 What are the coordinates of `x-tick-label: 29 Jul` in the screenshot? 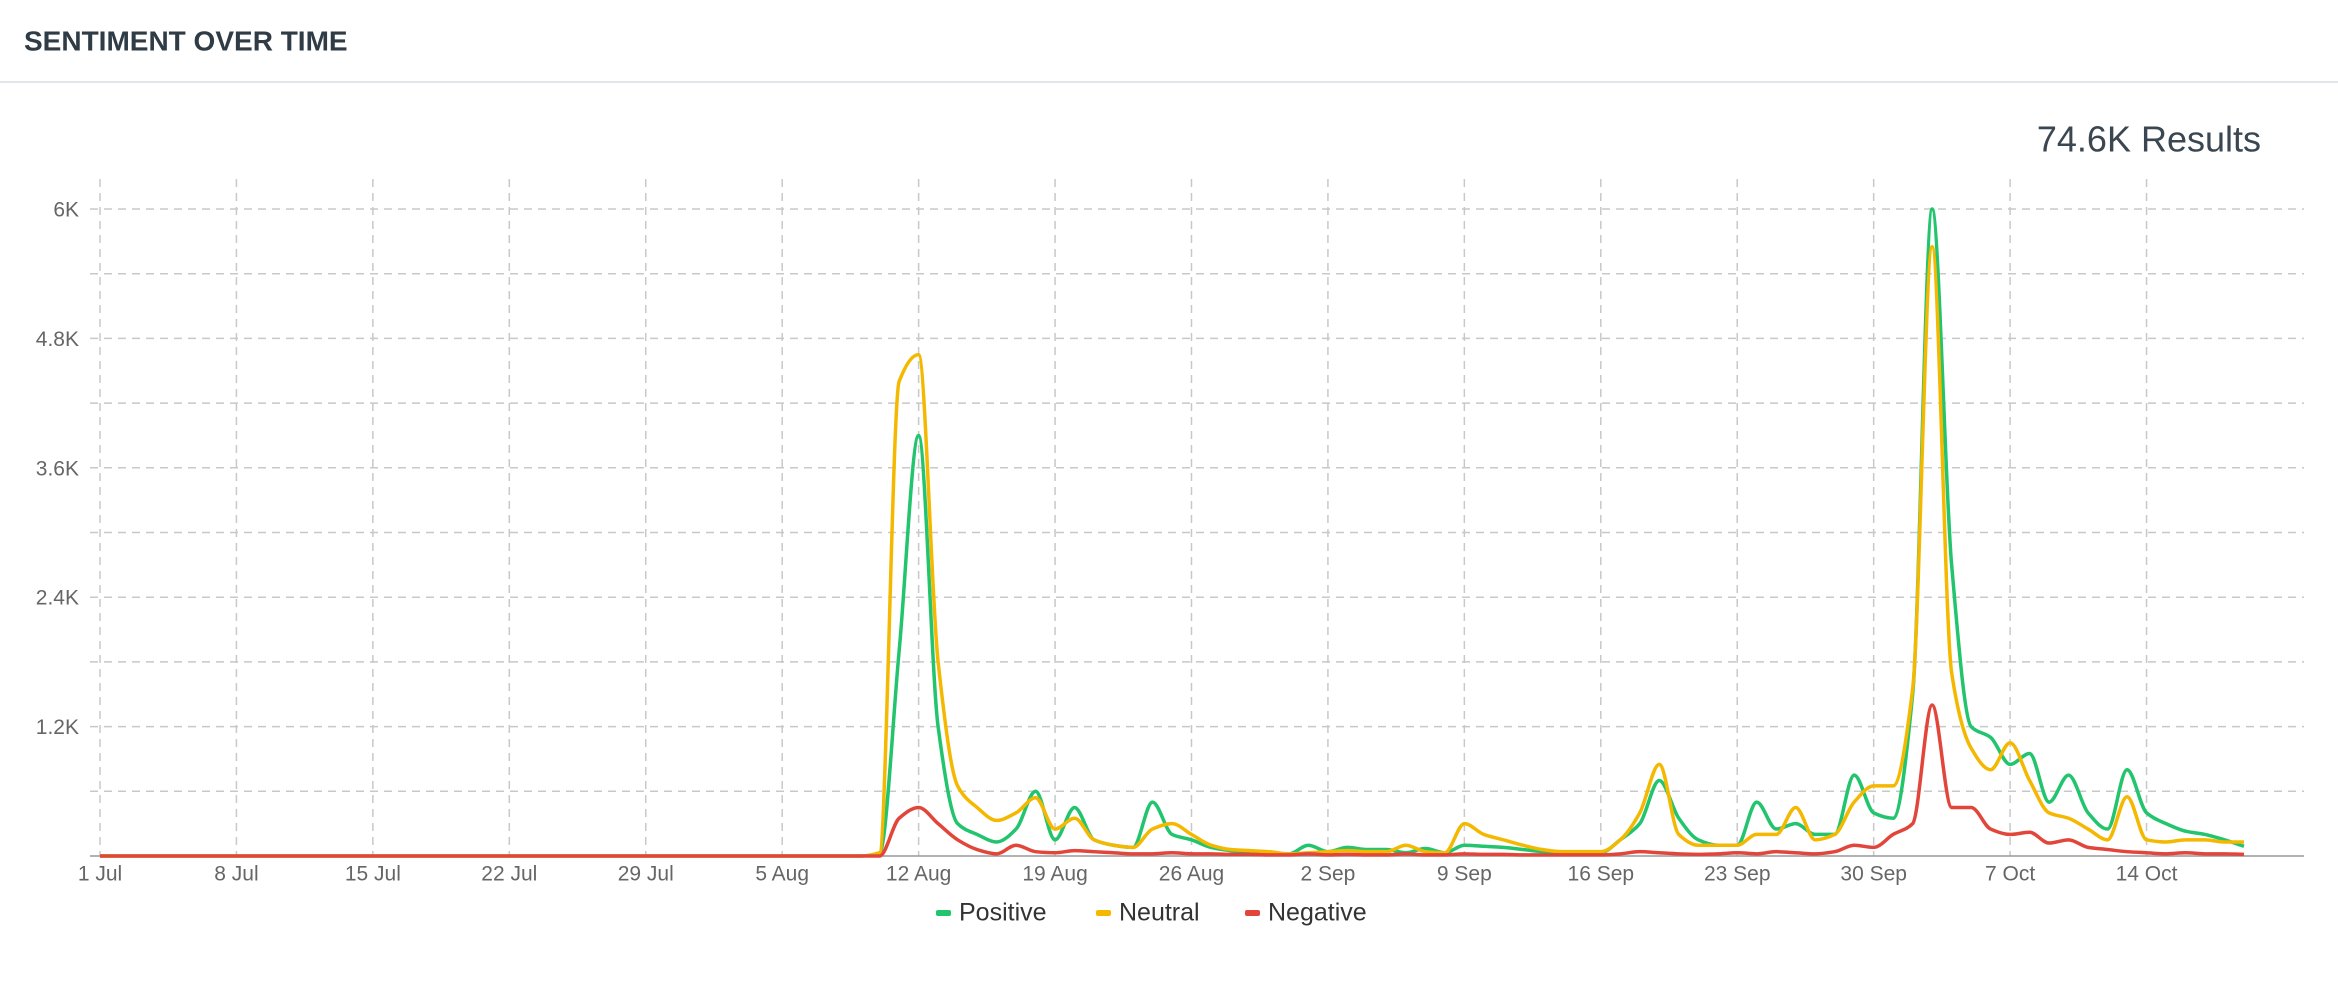 It's located at (646, 874).